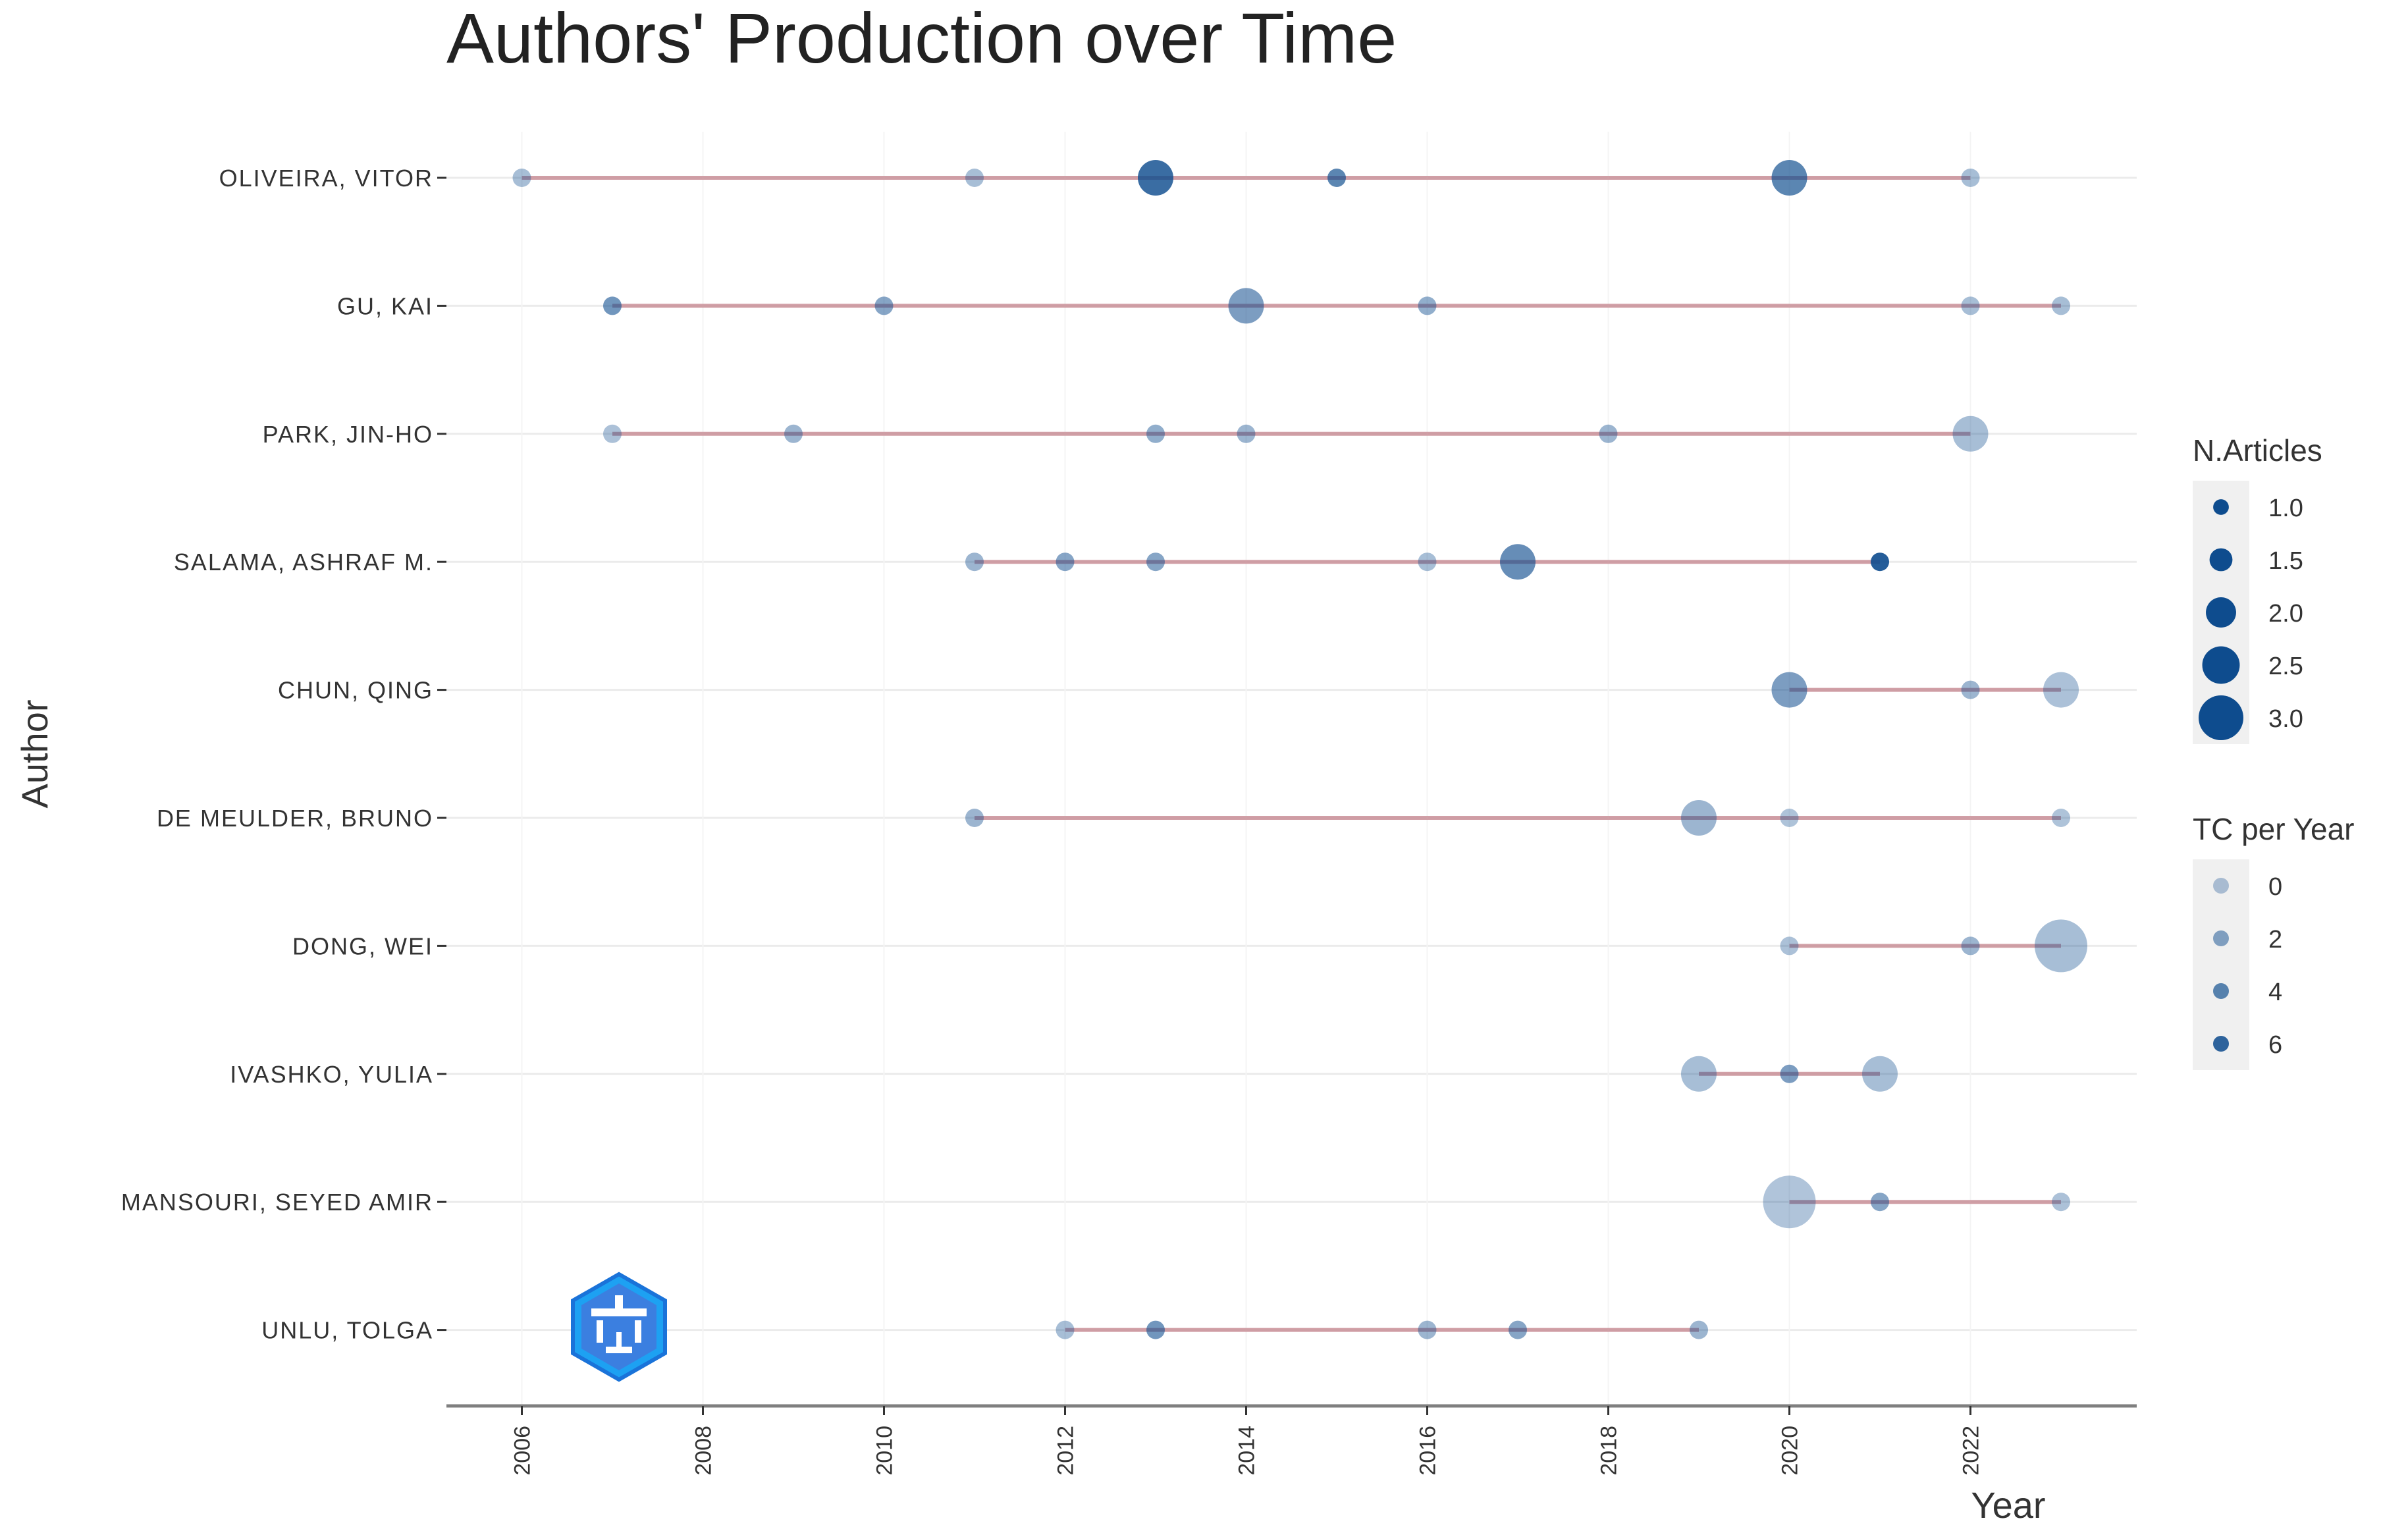 The height and width of the screenshot is (1533, 2408). Describe the element at coordinates (2285, 666) in the screenshot. I see `legend-label: 2.5` at that location.